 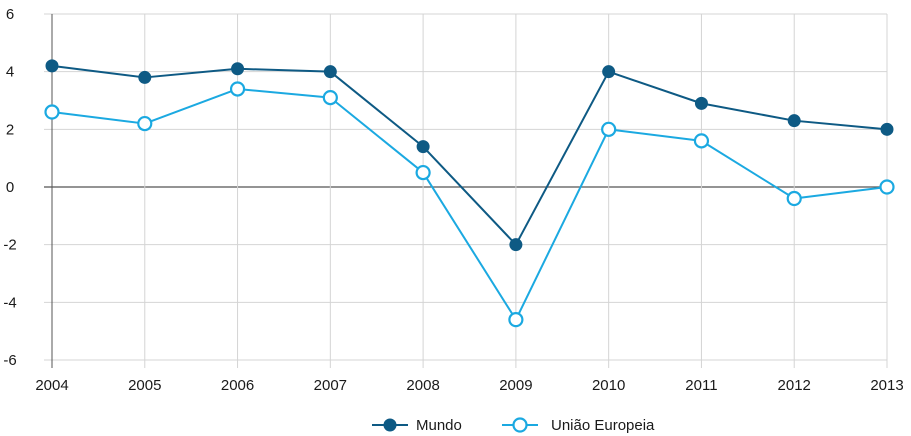 What do you see at coordinates (9, 302) in the screenshot?
I see `y-tick-label: -4` at bounding box center [9, 302].